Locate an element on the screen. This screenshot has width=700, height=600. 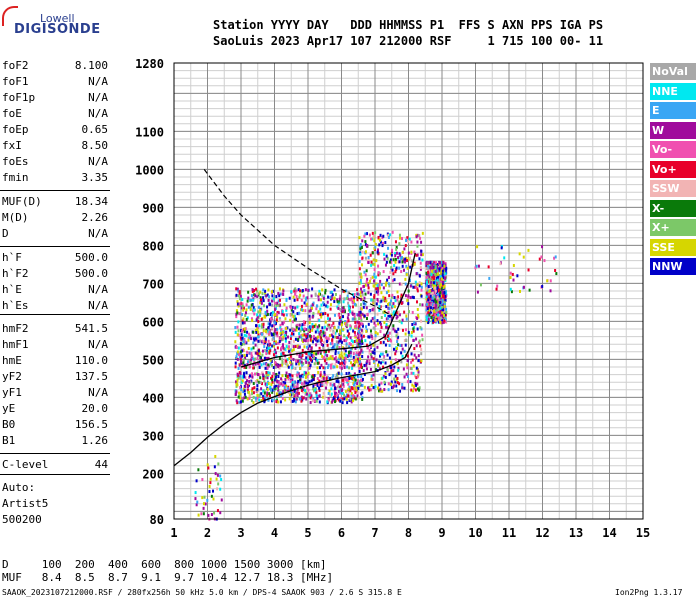
legend-item-nne: NNE is located at coordinates (673, 91).